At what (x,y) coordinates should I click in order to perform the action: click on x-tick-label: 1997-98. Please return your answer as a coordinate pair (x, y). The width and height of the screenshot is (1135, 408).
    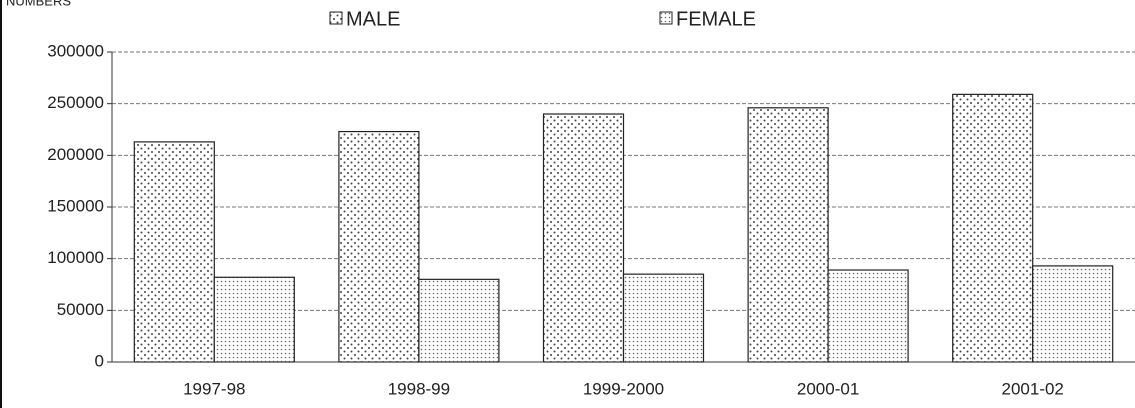
    Looking at the image, I should click on (214, 388).